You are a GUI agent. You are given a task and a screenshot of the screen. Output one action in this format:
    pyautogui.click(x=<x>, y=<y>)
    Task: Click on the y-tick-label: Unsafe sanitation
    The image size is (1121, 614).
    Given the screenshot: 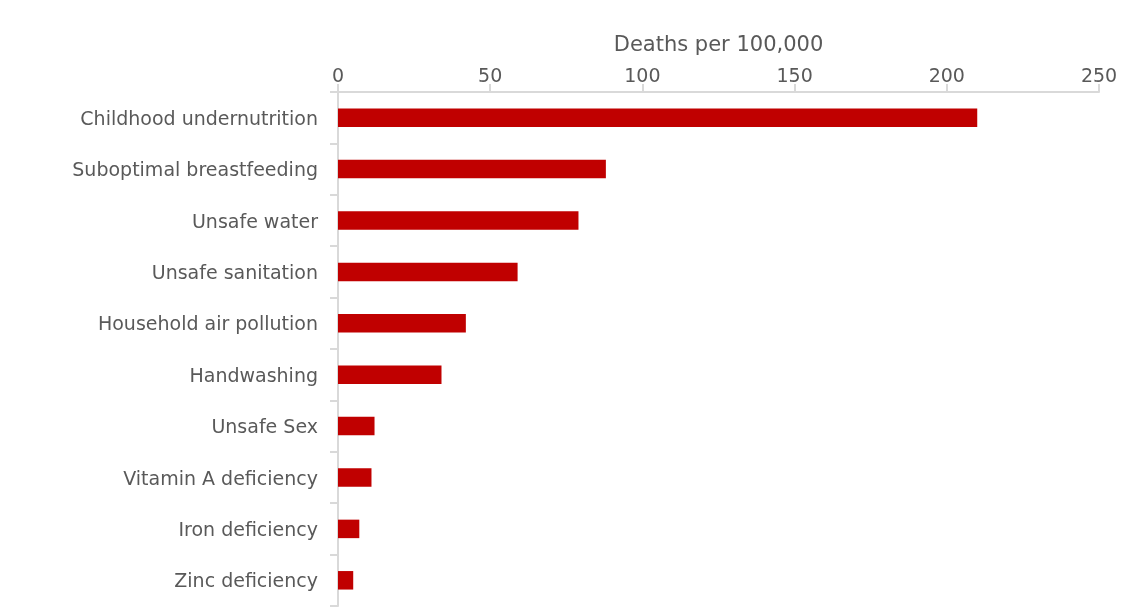 What is the action you would take?
    pyautogui.click(x=234, y=271)
    